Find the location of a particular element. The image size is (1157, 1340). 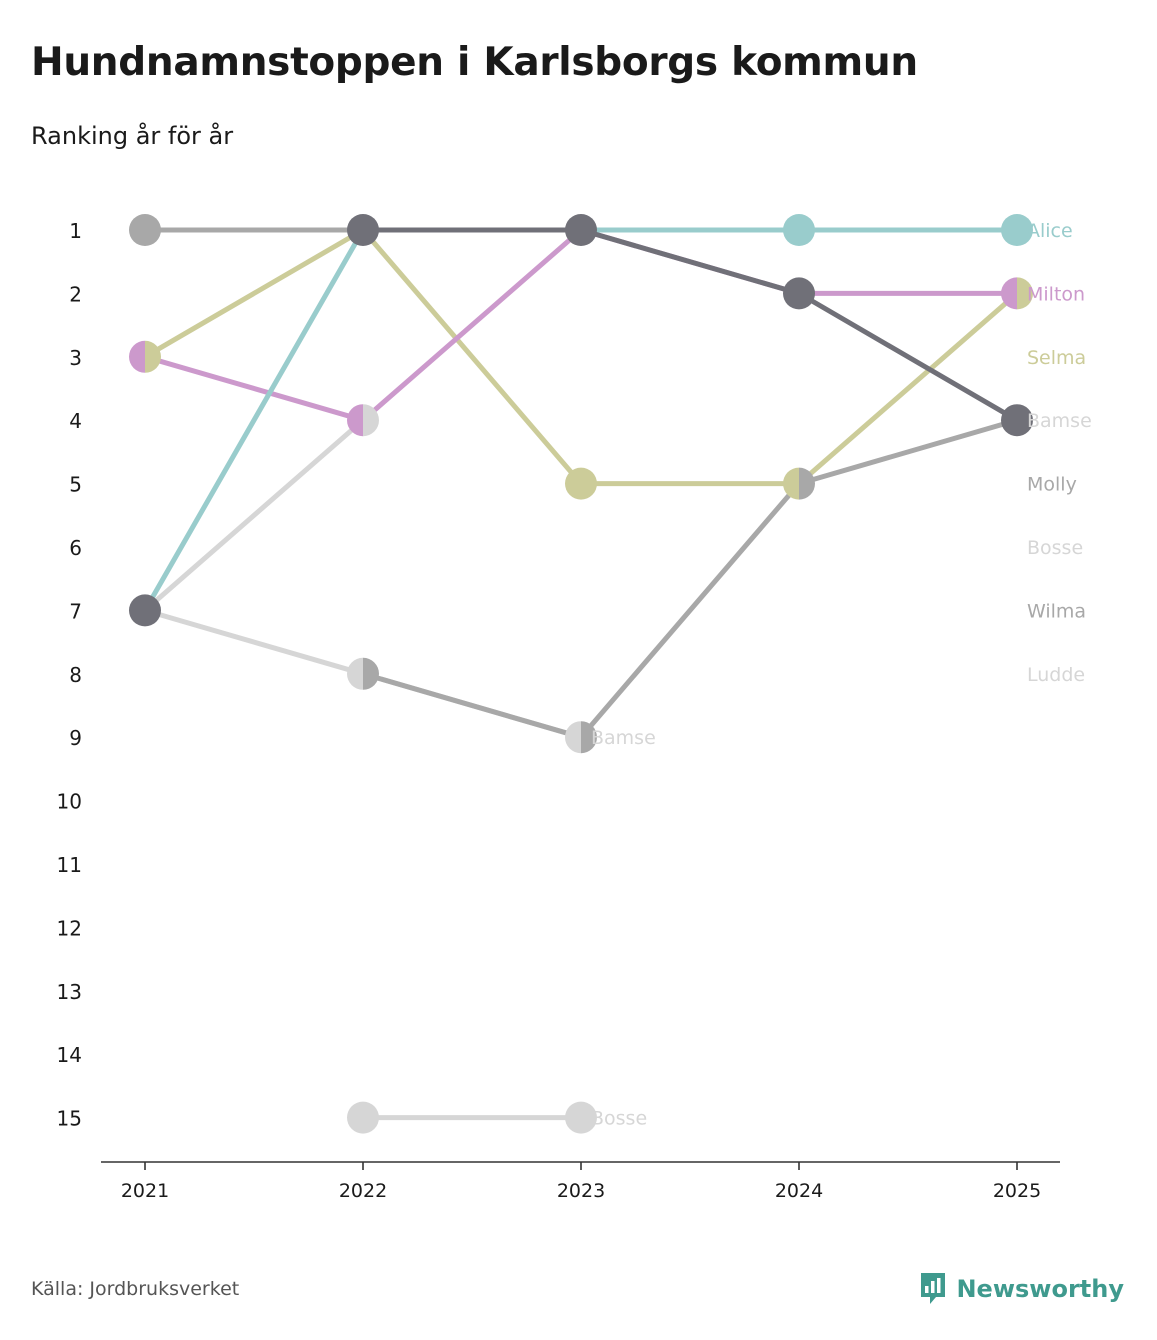

end-label: Molly is located at coordinates (1052, 485).